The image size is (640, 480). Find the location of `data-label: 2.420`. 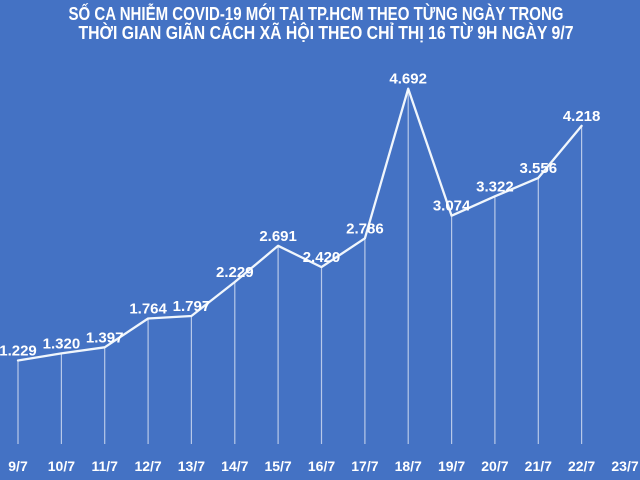

data-label: 2.420 is located at coordinates (322, 257).